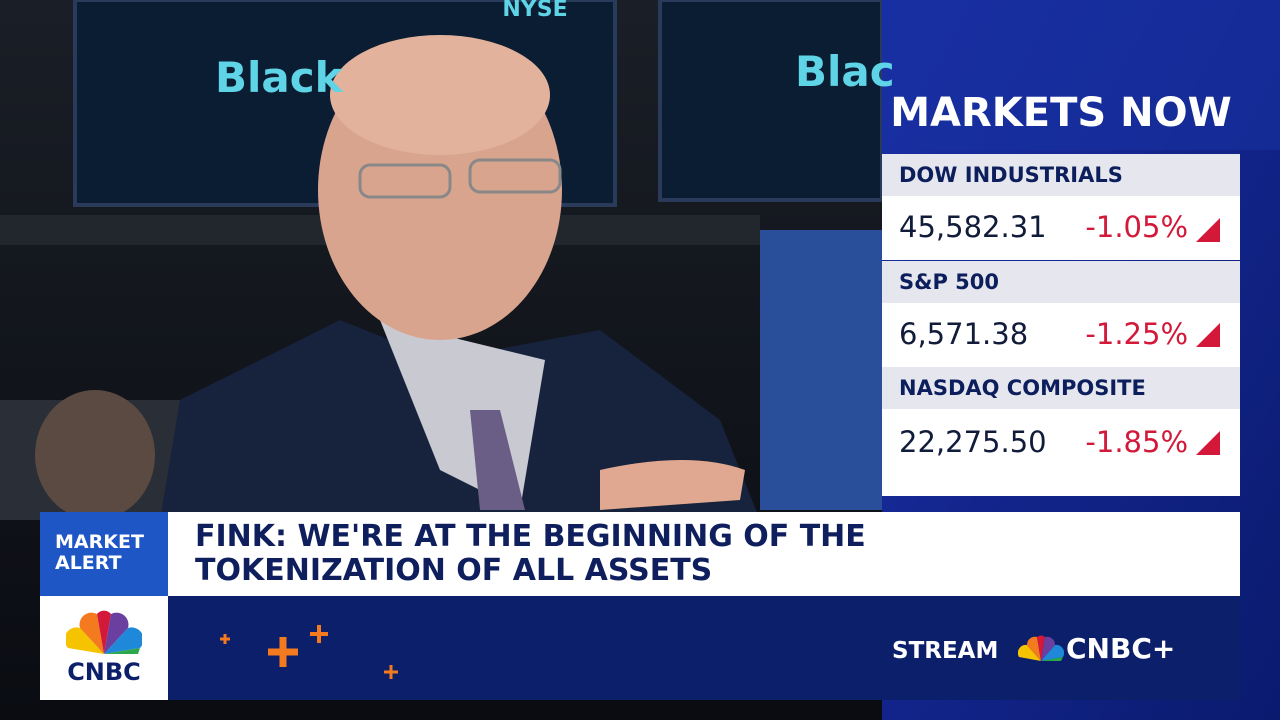 This screenshot has width=1280, height=720. What do you see at coordinates (973, 442) in the screenshot?
I see `index-value: 22,275.50` at bounding box center [973, 442].